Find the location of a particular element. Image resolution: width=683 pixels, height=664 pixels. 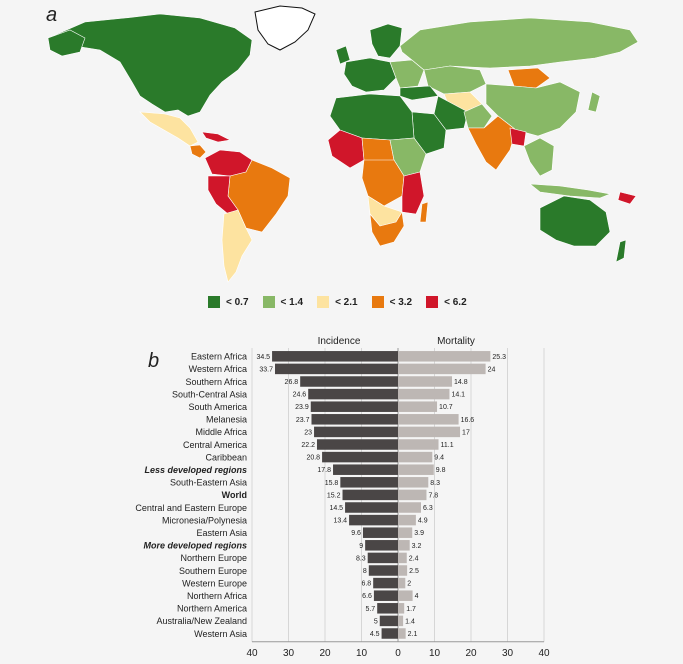

mortality-value-label: 9.8 is located at coordinates (441, 470).